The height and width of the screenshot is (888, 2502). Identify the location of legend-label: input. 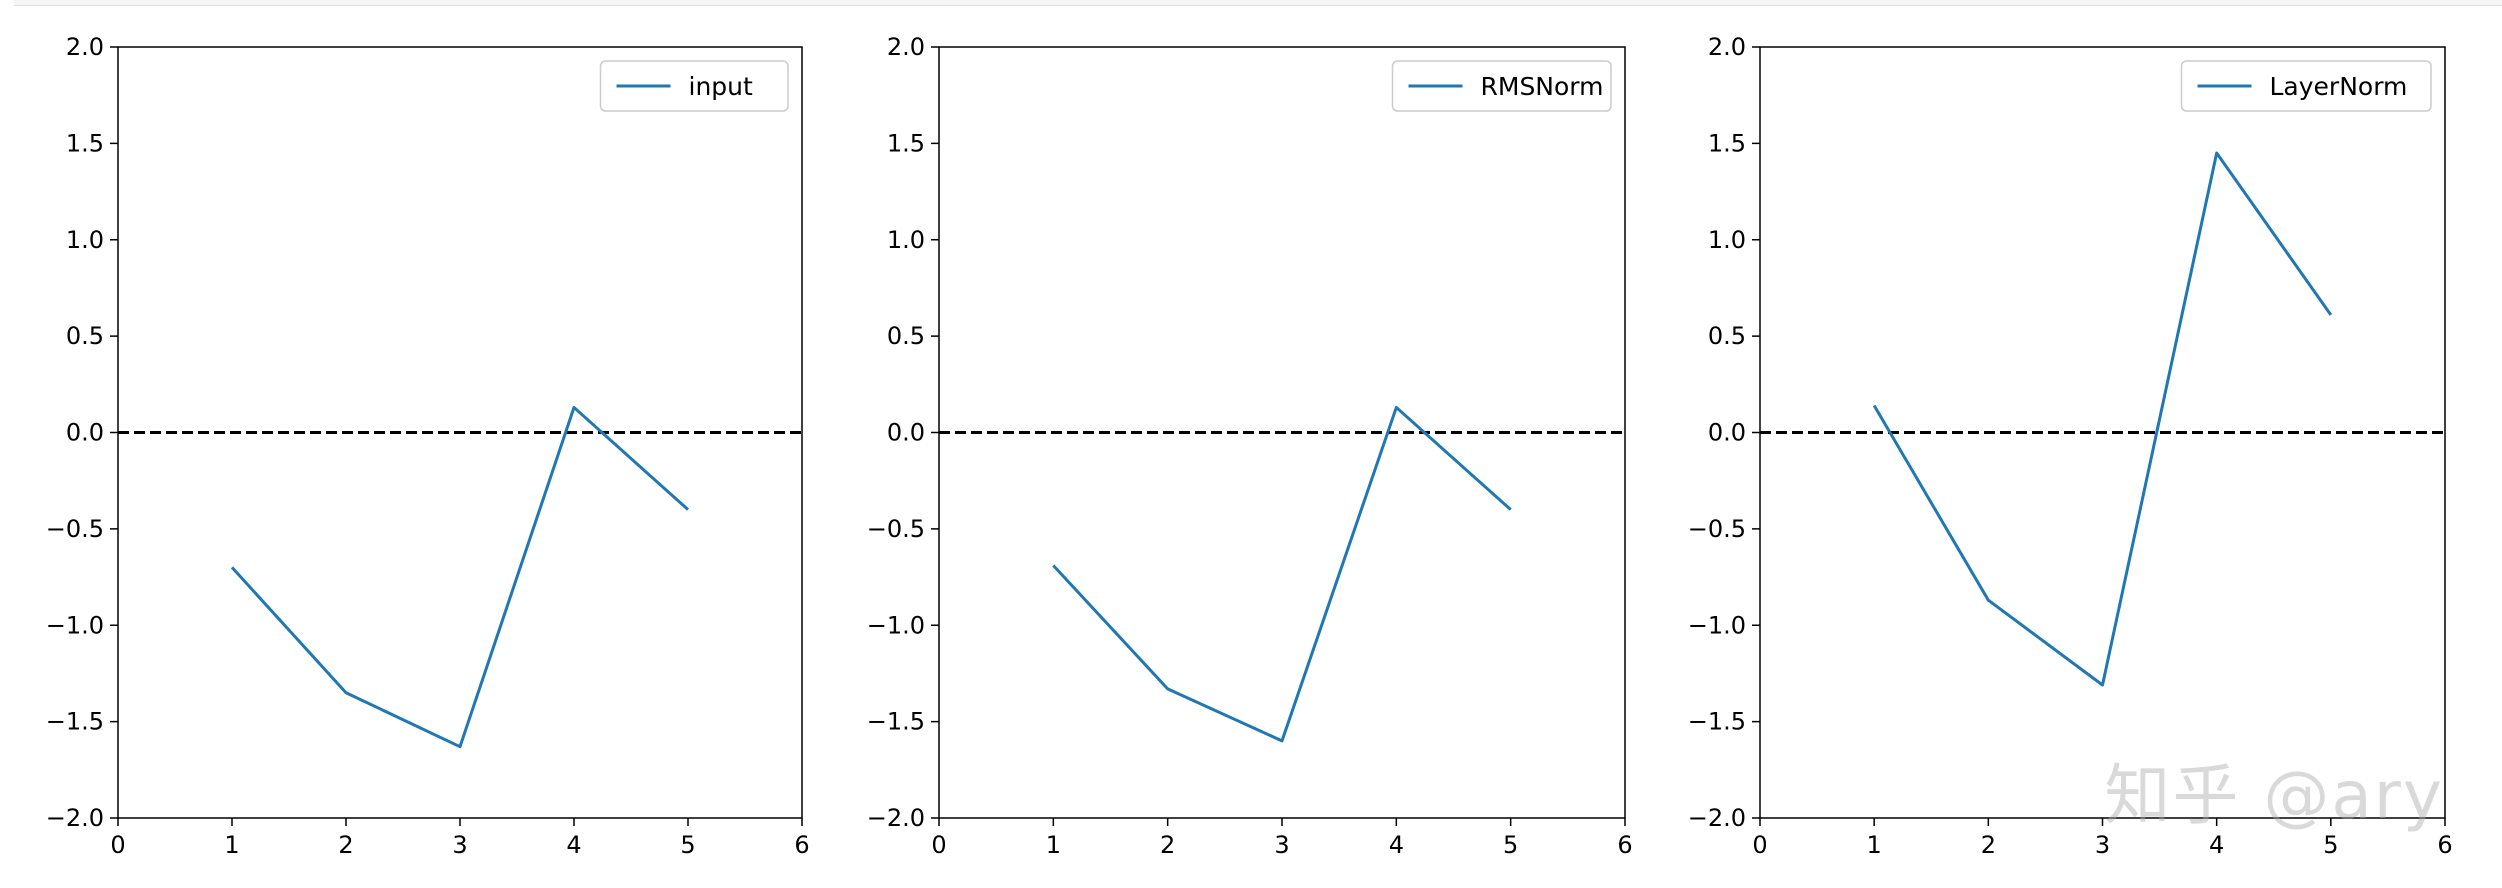
(721, 86).